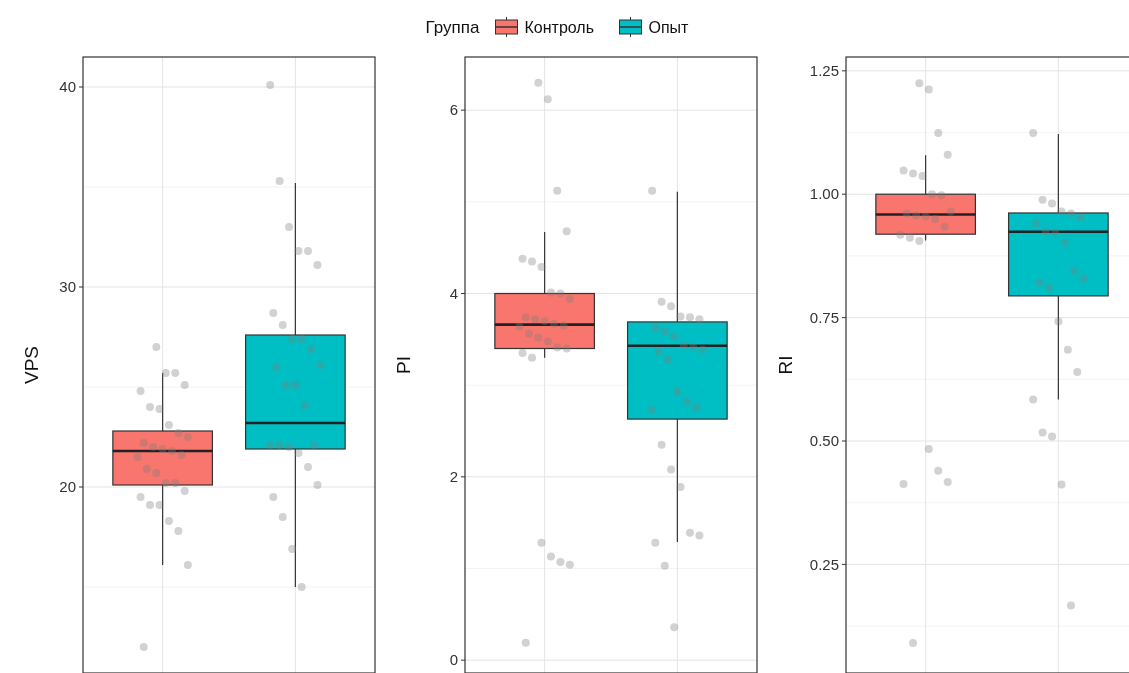 This screenshot has width=1129, height=673. I want to click on y-tick-label: 30, so click(67, 287).